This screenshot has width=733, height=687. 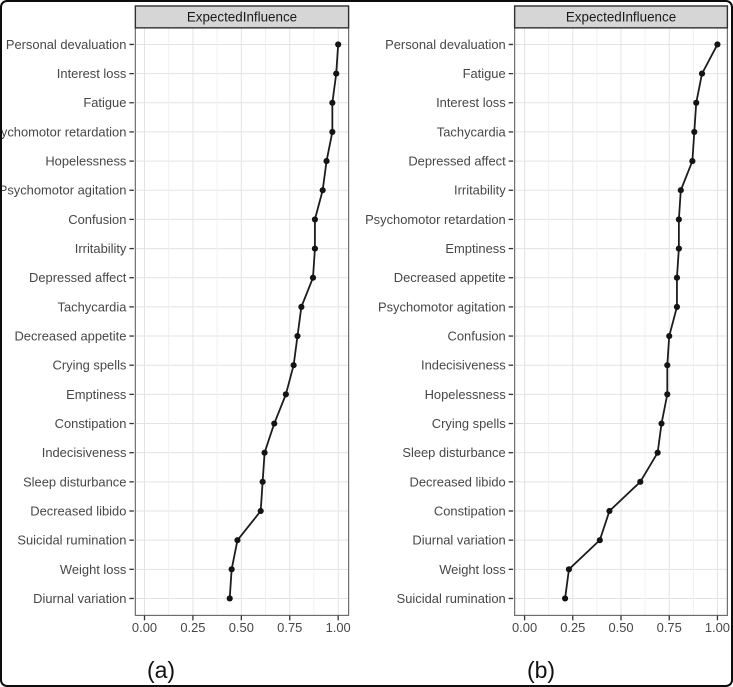 I want to click on trend-line, so click(x=284, y=321).